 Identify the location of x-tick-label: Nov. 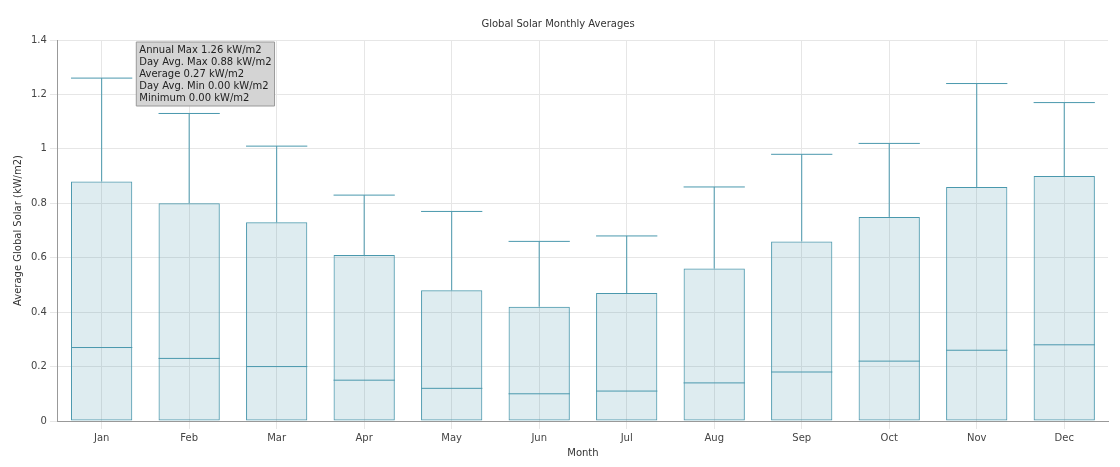
(976, 437).